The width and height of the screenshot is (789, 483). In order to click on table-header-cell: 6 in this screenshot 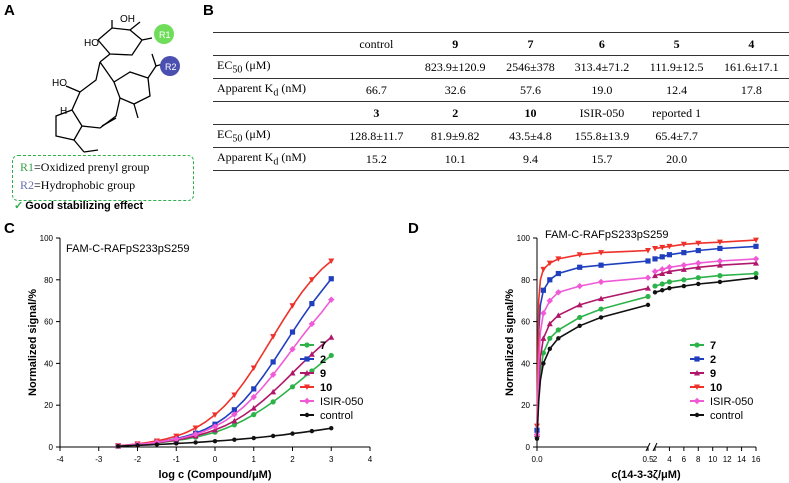, I will do `click(602, 44)`.